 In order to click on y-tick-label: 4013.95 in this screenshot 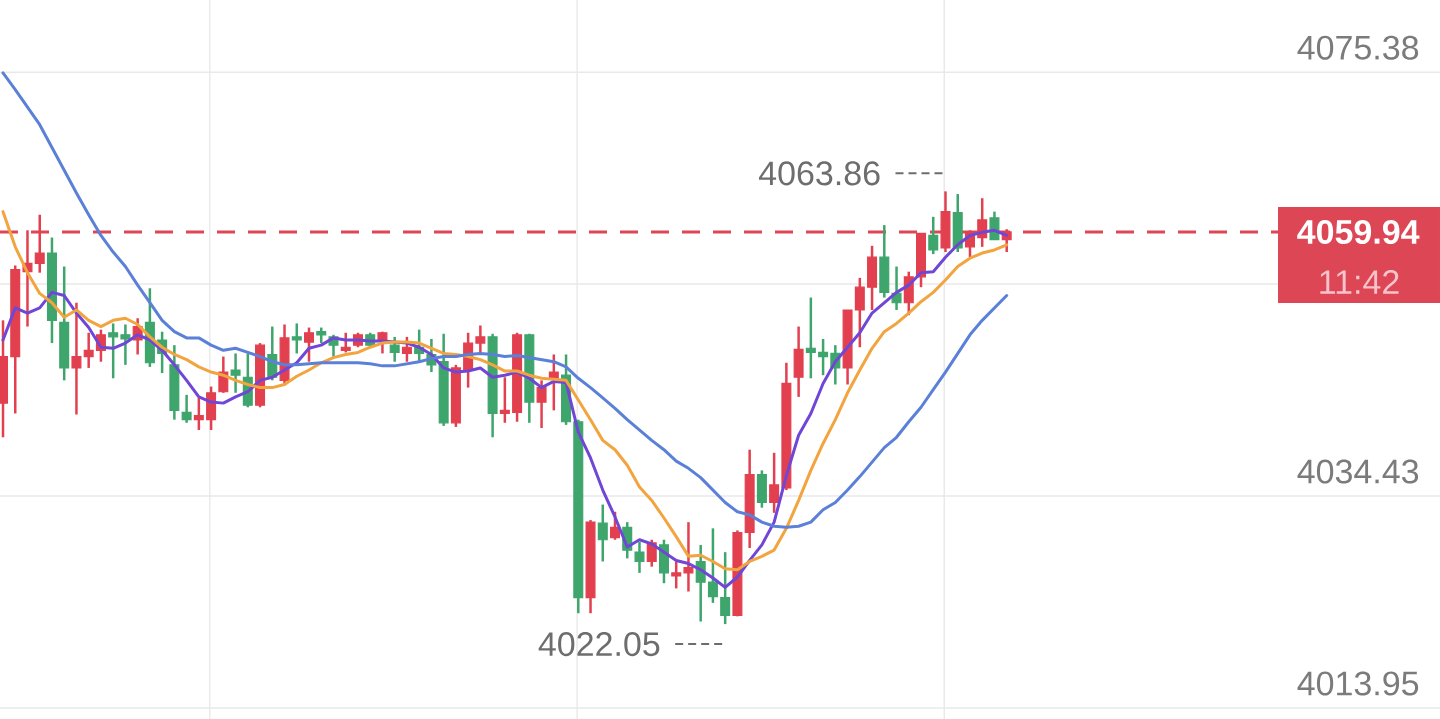, I will do `click(1358, 683)`.